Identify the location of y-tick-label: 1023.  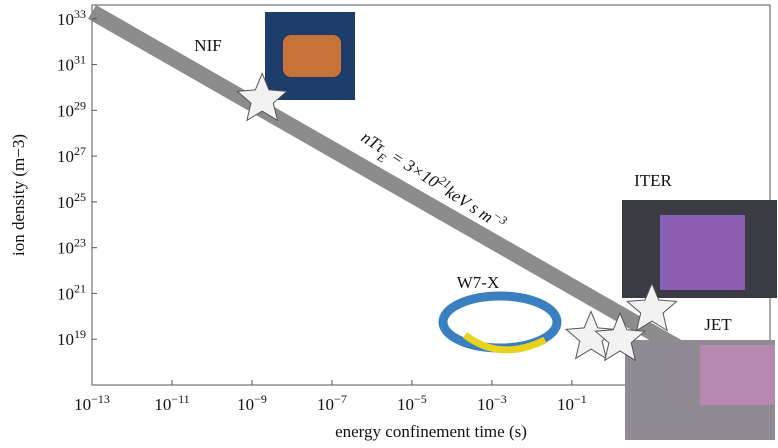
(71, 247).